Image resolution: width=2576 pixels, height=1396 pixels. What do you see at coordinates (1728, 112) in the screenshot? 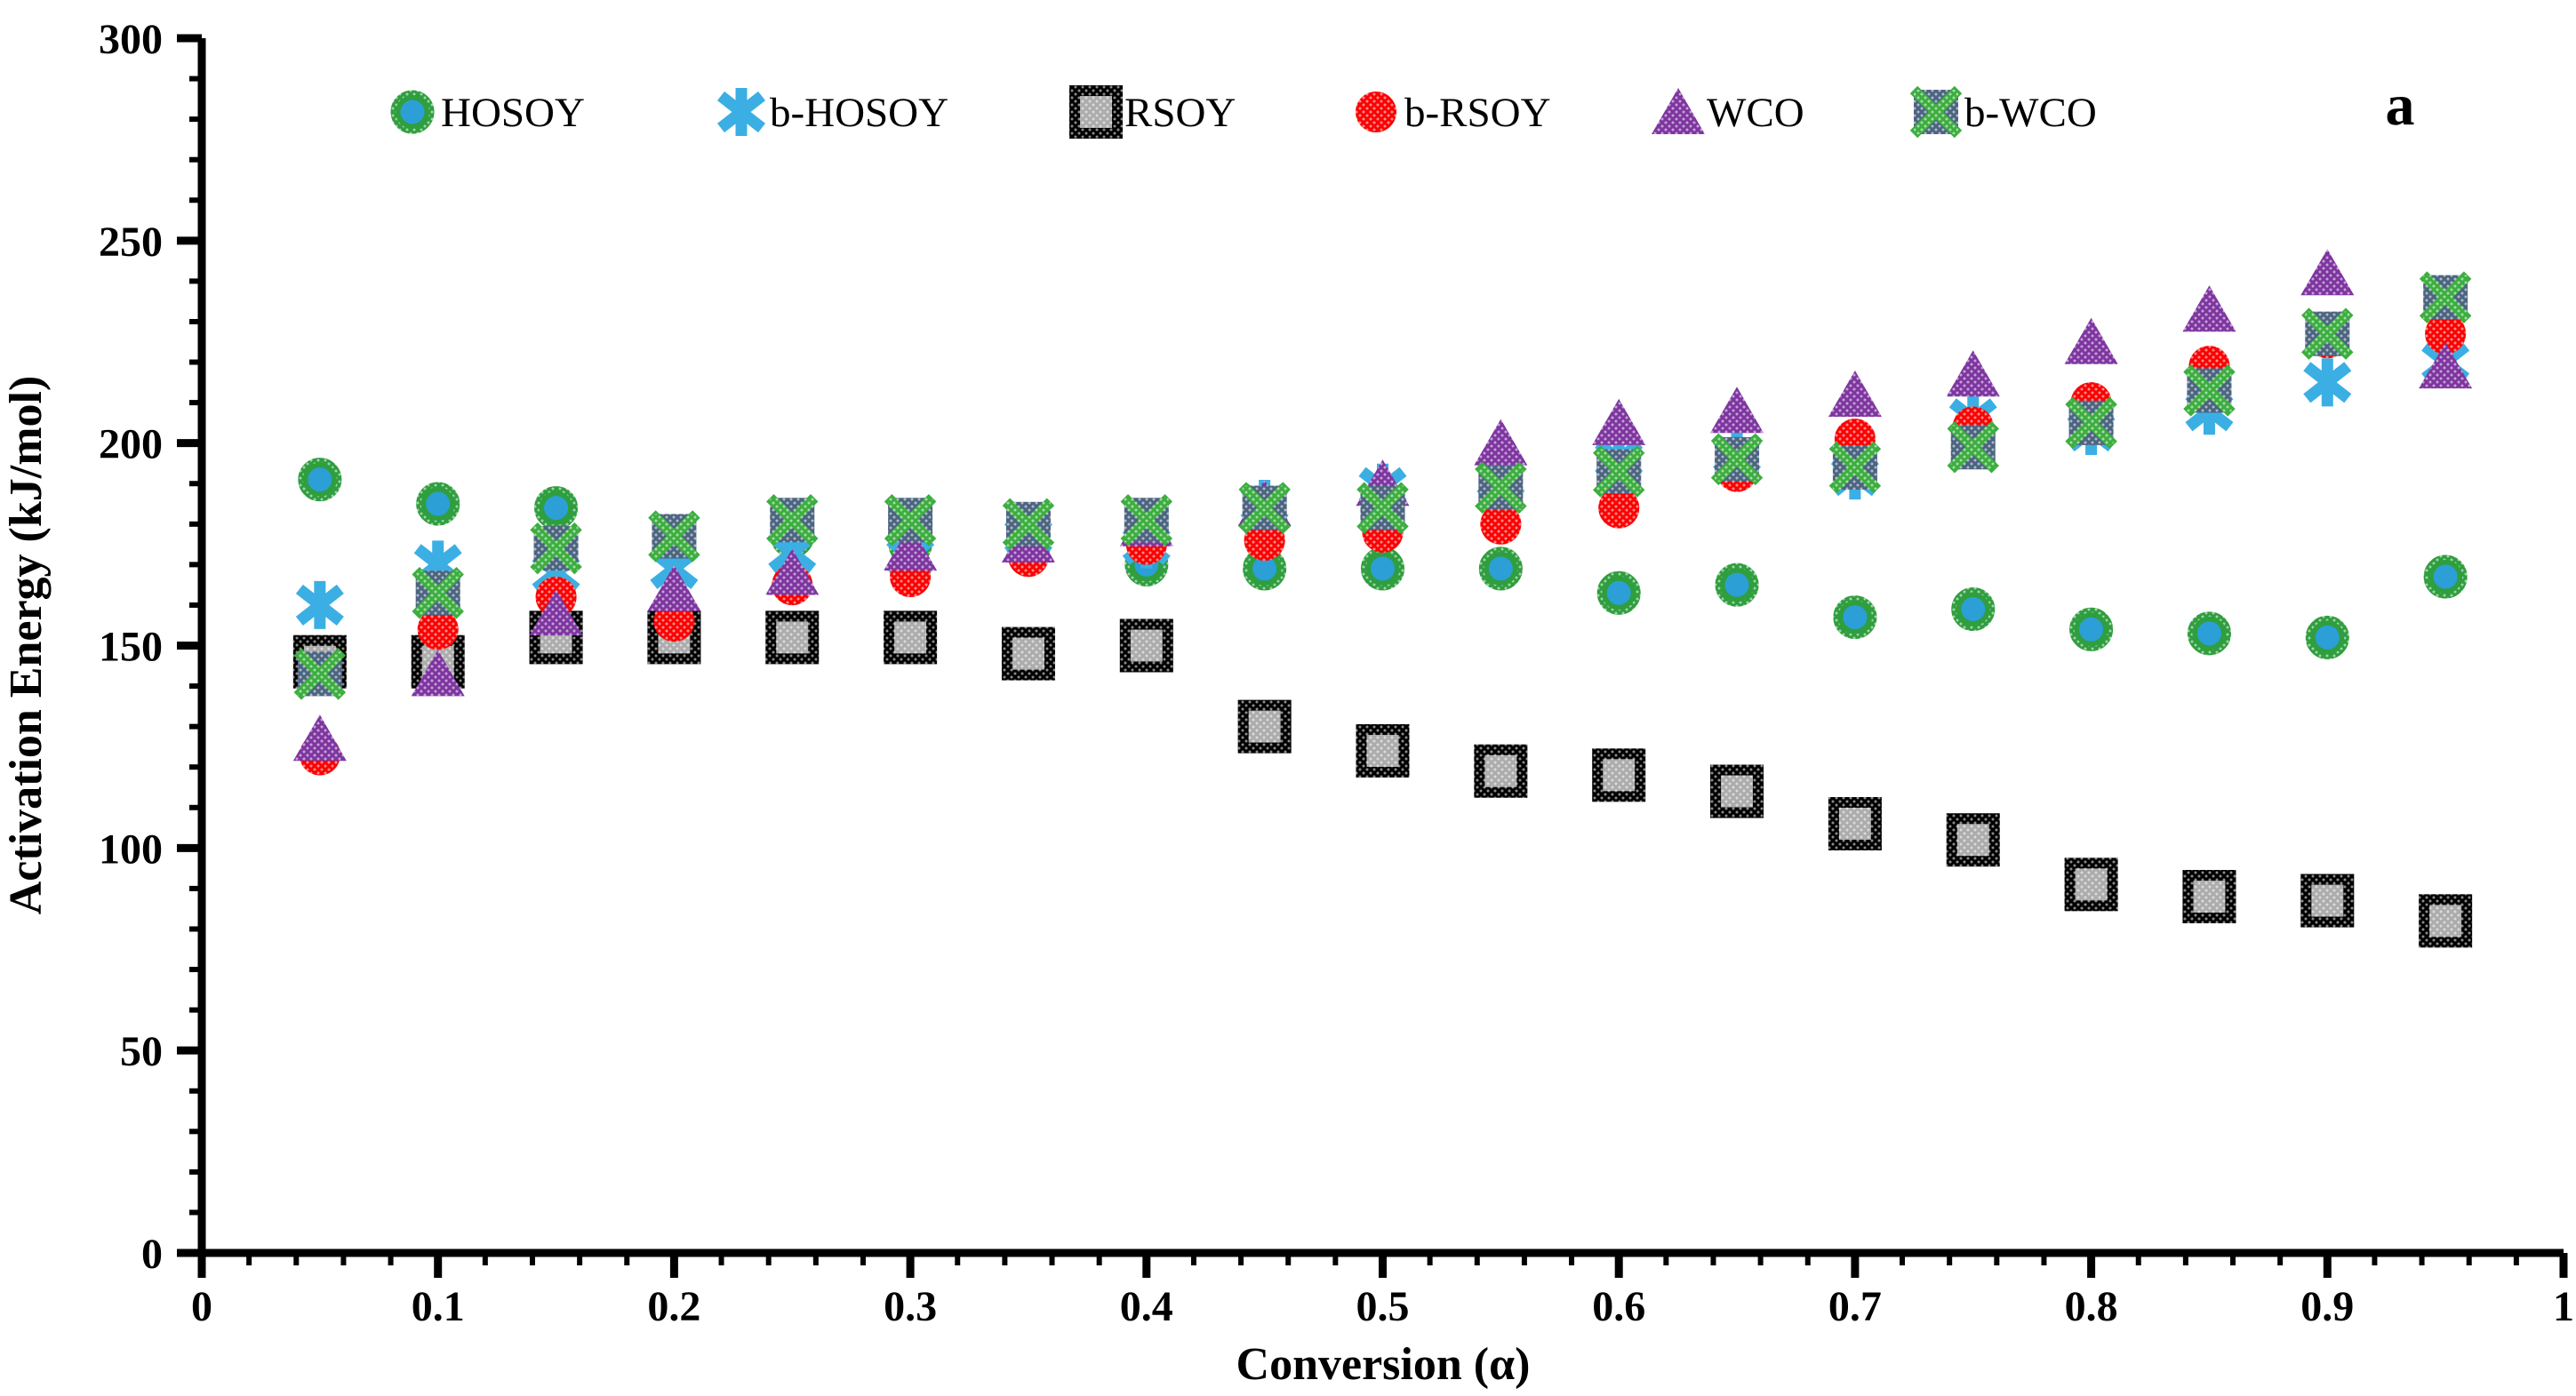
I see `legend-item-WCO: WCO` at bounding box center [1728, 112].